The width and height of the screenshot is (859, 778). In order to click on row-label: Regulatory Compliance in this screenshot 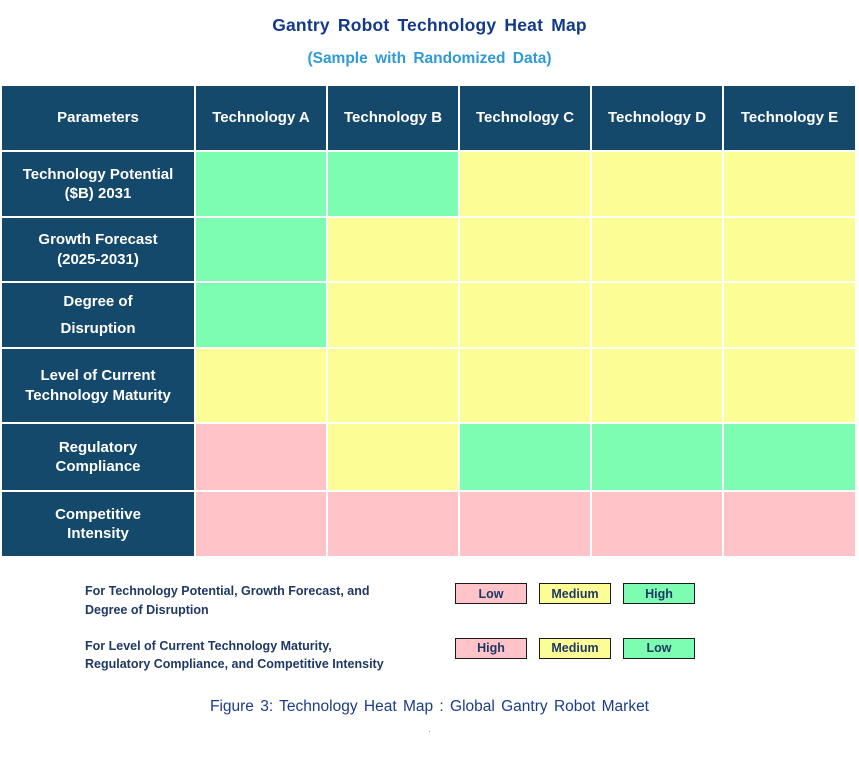, I will do `click(98, 457)`.